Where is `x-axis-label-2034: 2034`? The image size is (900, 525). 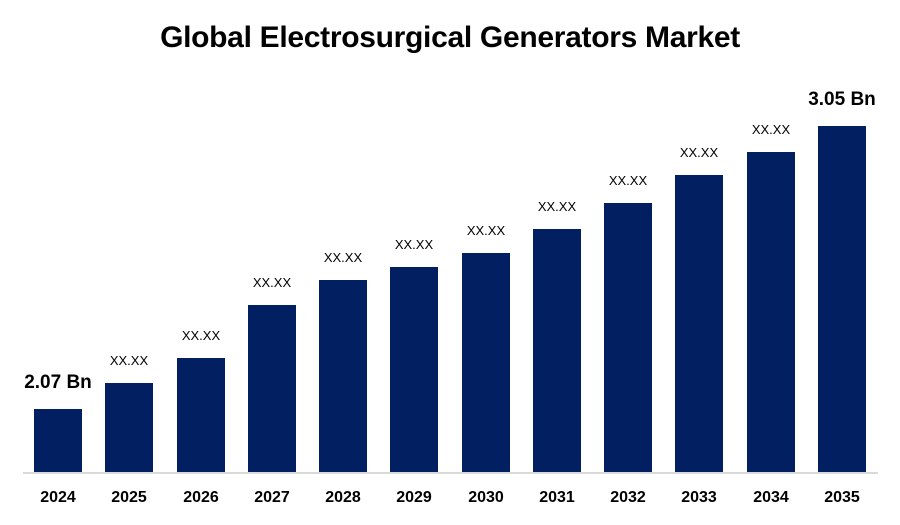 x-axis-label-2034: 2034 is located at coordinates (771, 497).